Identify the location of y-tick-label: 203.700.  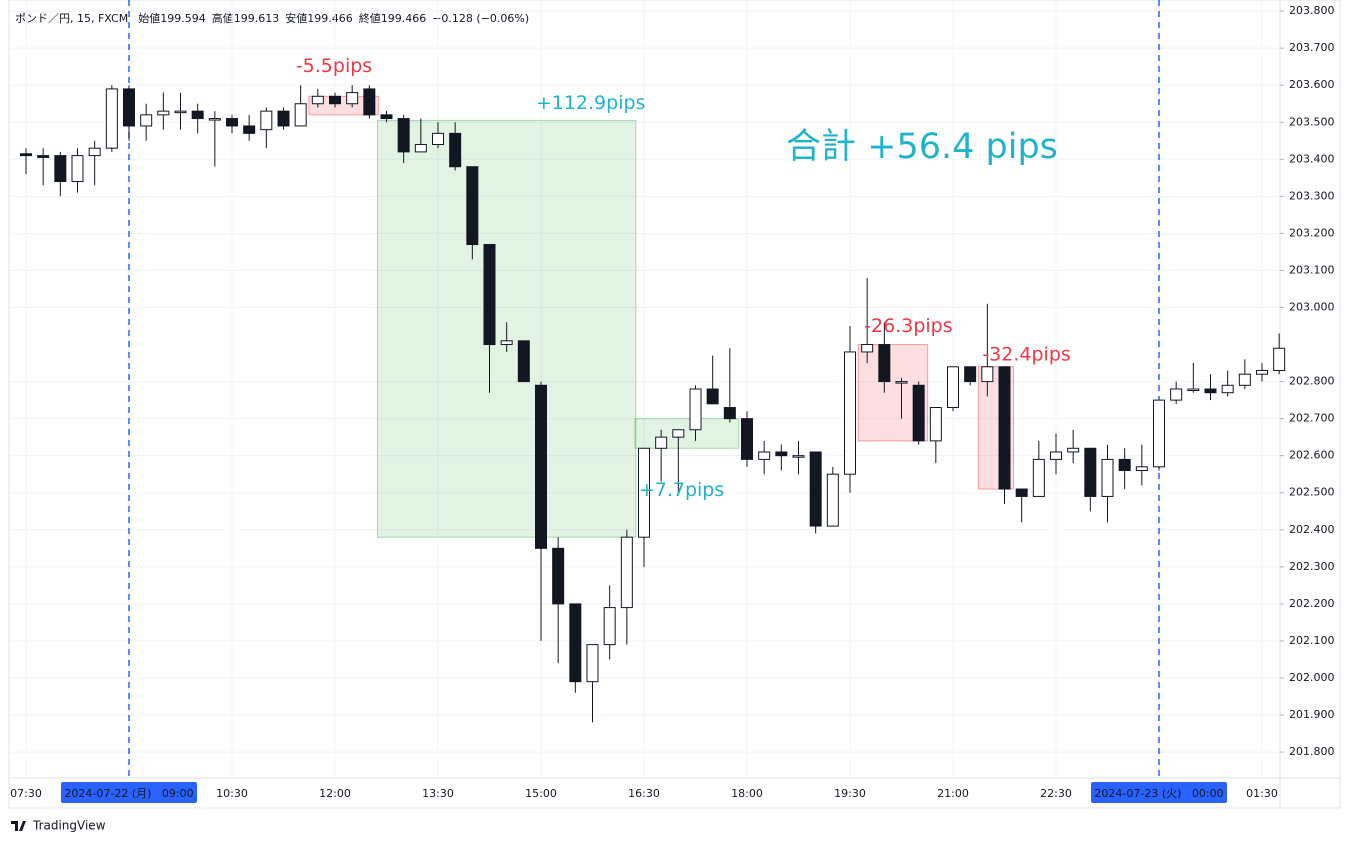
(1312, 47).